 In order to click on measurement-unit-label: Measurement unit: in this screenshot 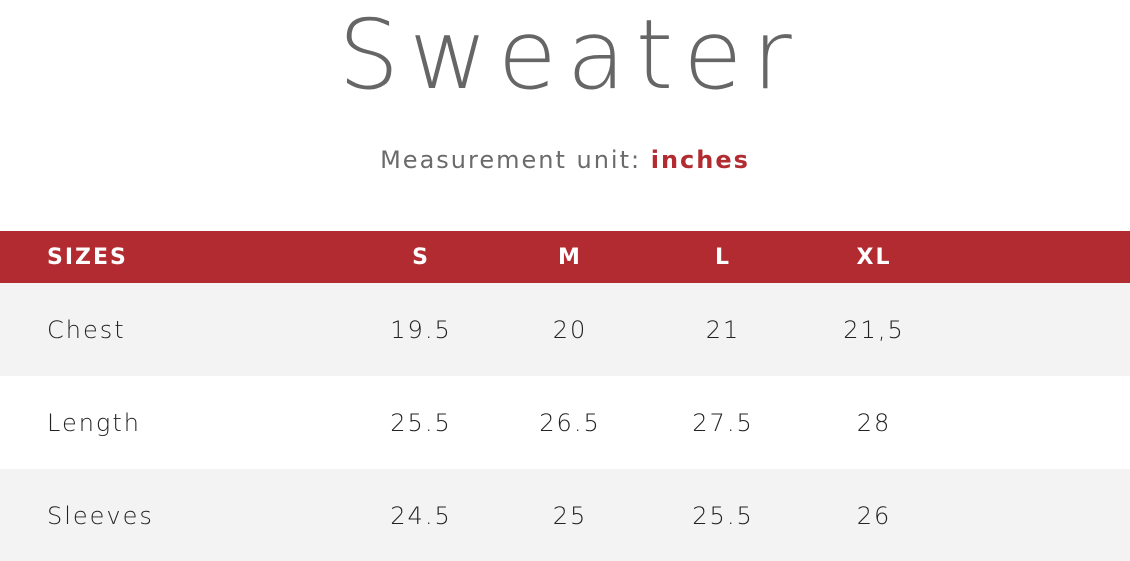, I will do `click(511, 160)`.